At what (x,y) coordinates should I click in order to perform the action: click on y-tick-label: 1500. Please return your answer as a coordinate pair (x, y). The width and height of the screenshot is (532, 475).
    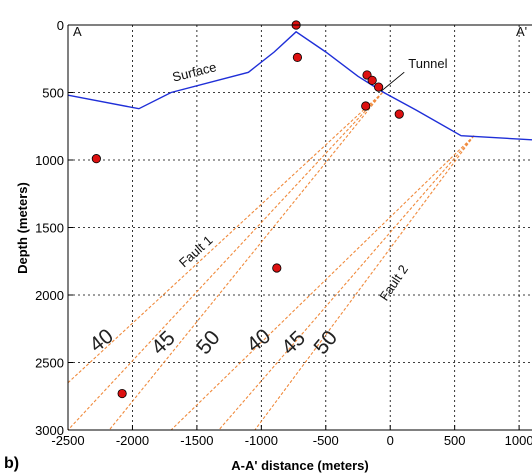
    Looking at the image, I should click on (49, 228).